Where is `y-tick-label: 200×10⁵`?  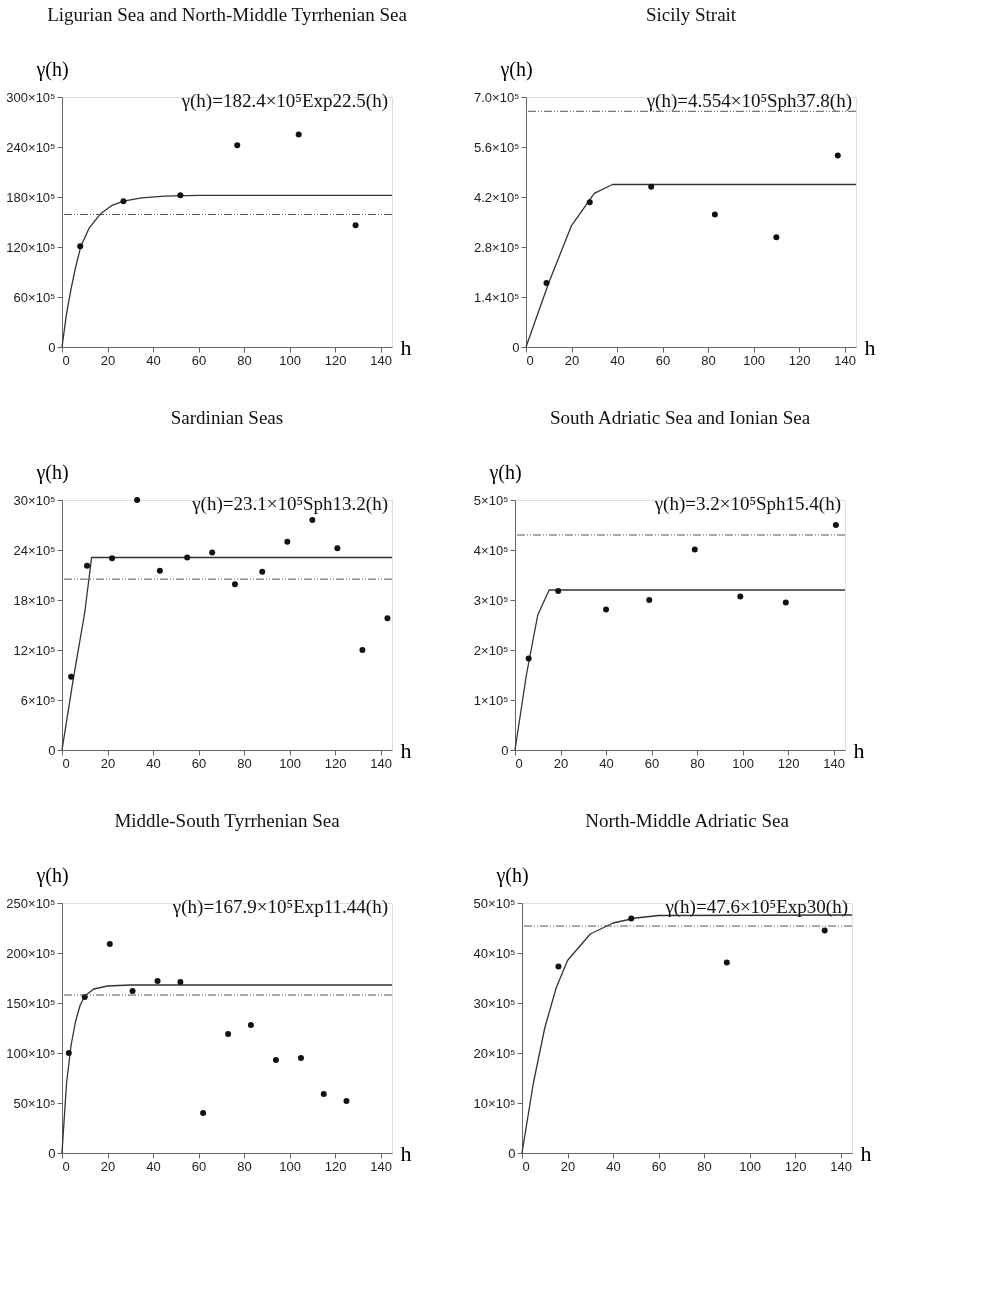 y-tick-label: 200×10⁵ is located at coordinates (31, 953).